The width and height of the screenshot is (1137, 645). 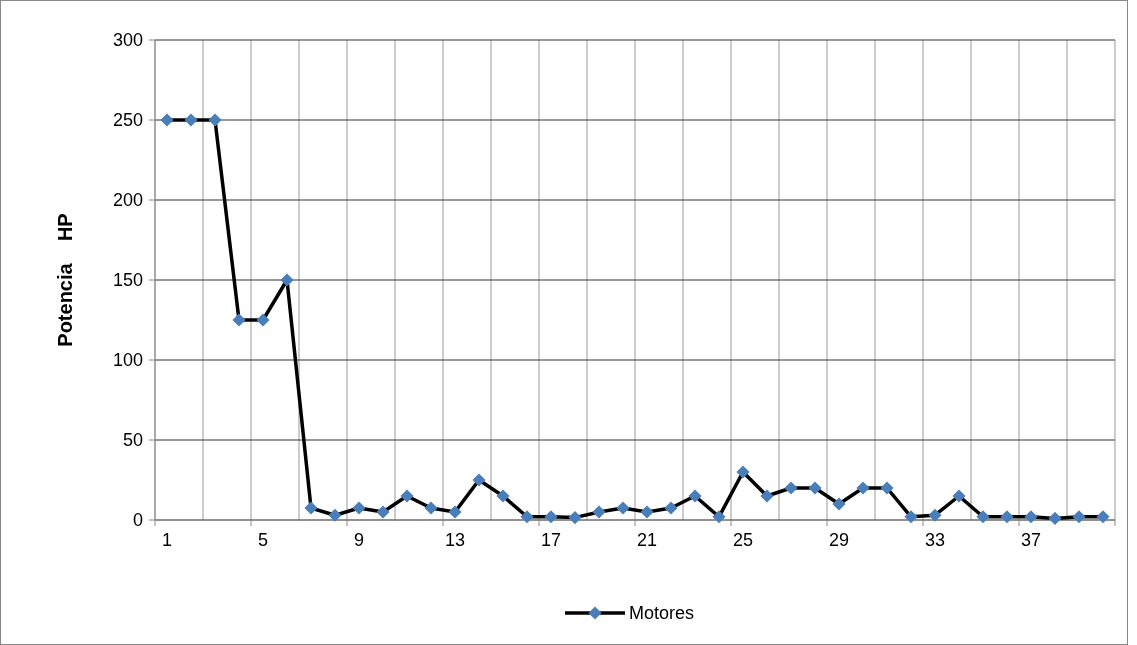 What do you see at coordinates (127, 40) in the screenshot?
I see `y-tick-label: 300` at bounding box center [127, 40].